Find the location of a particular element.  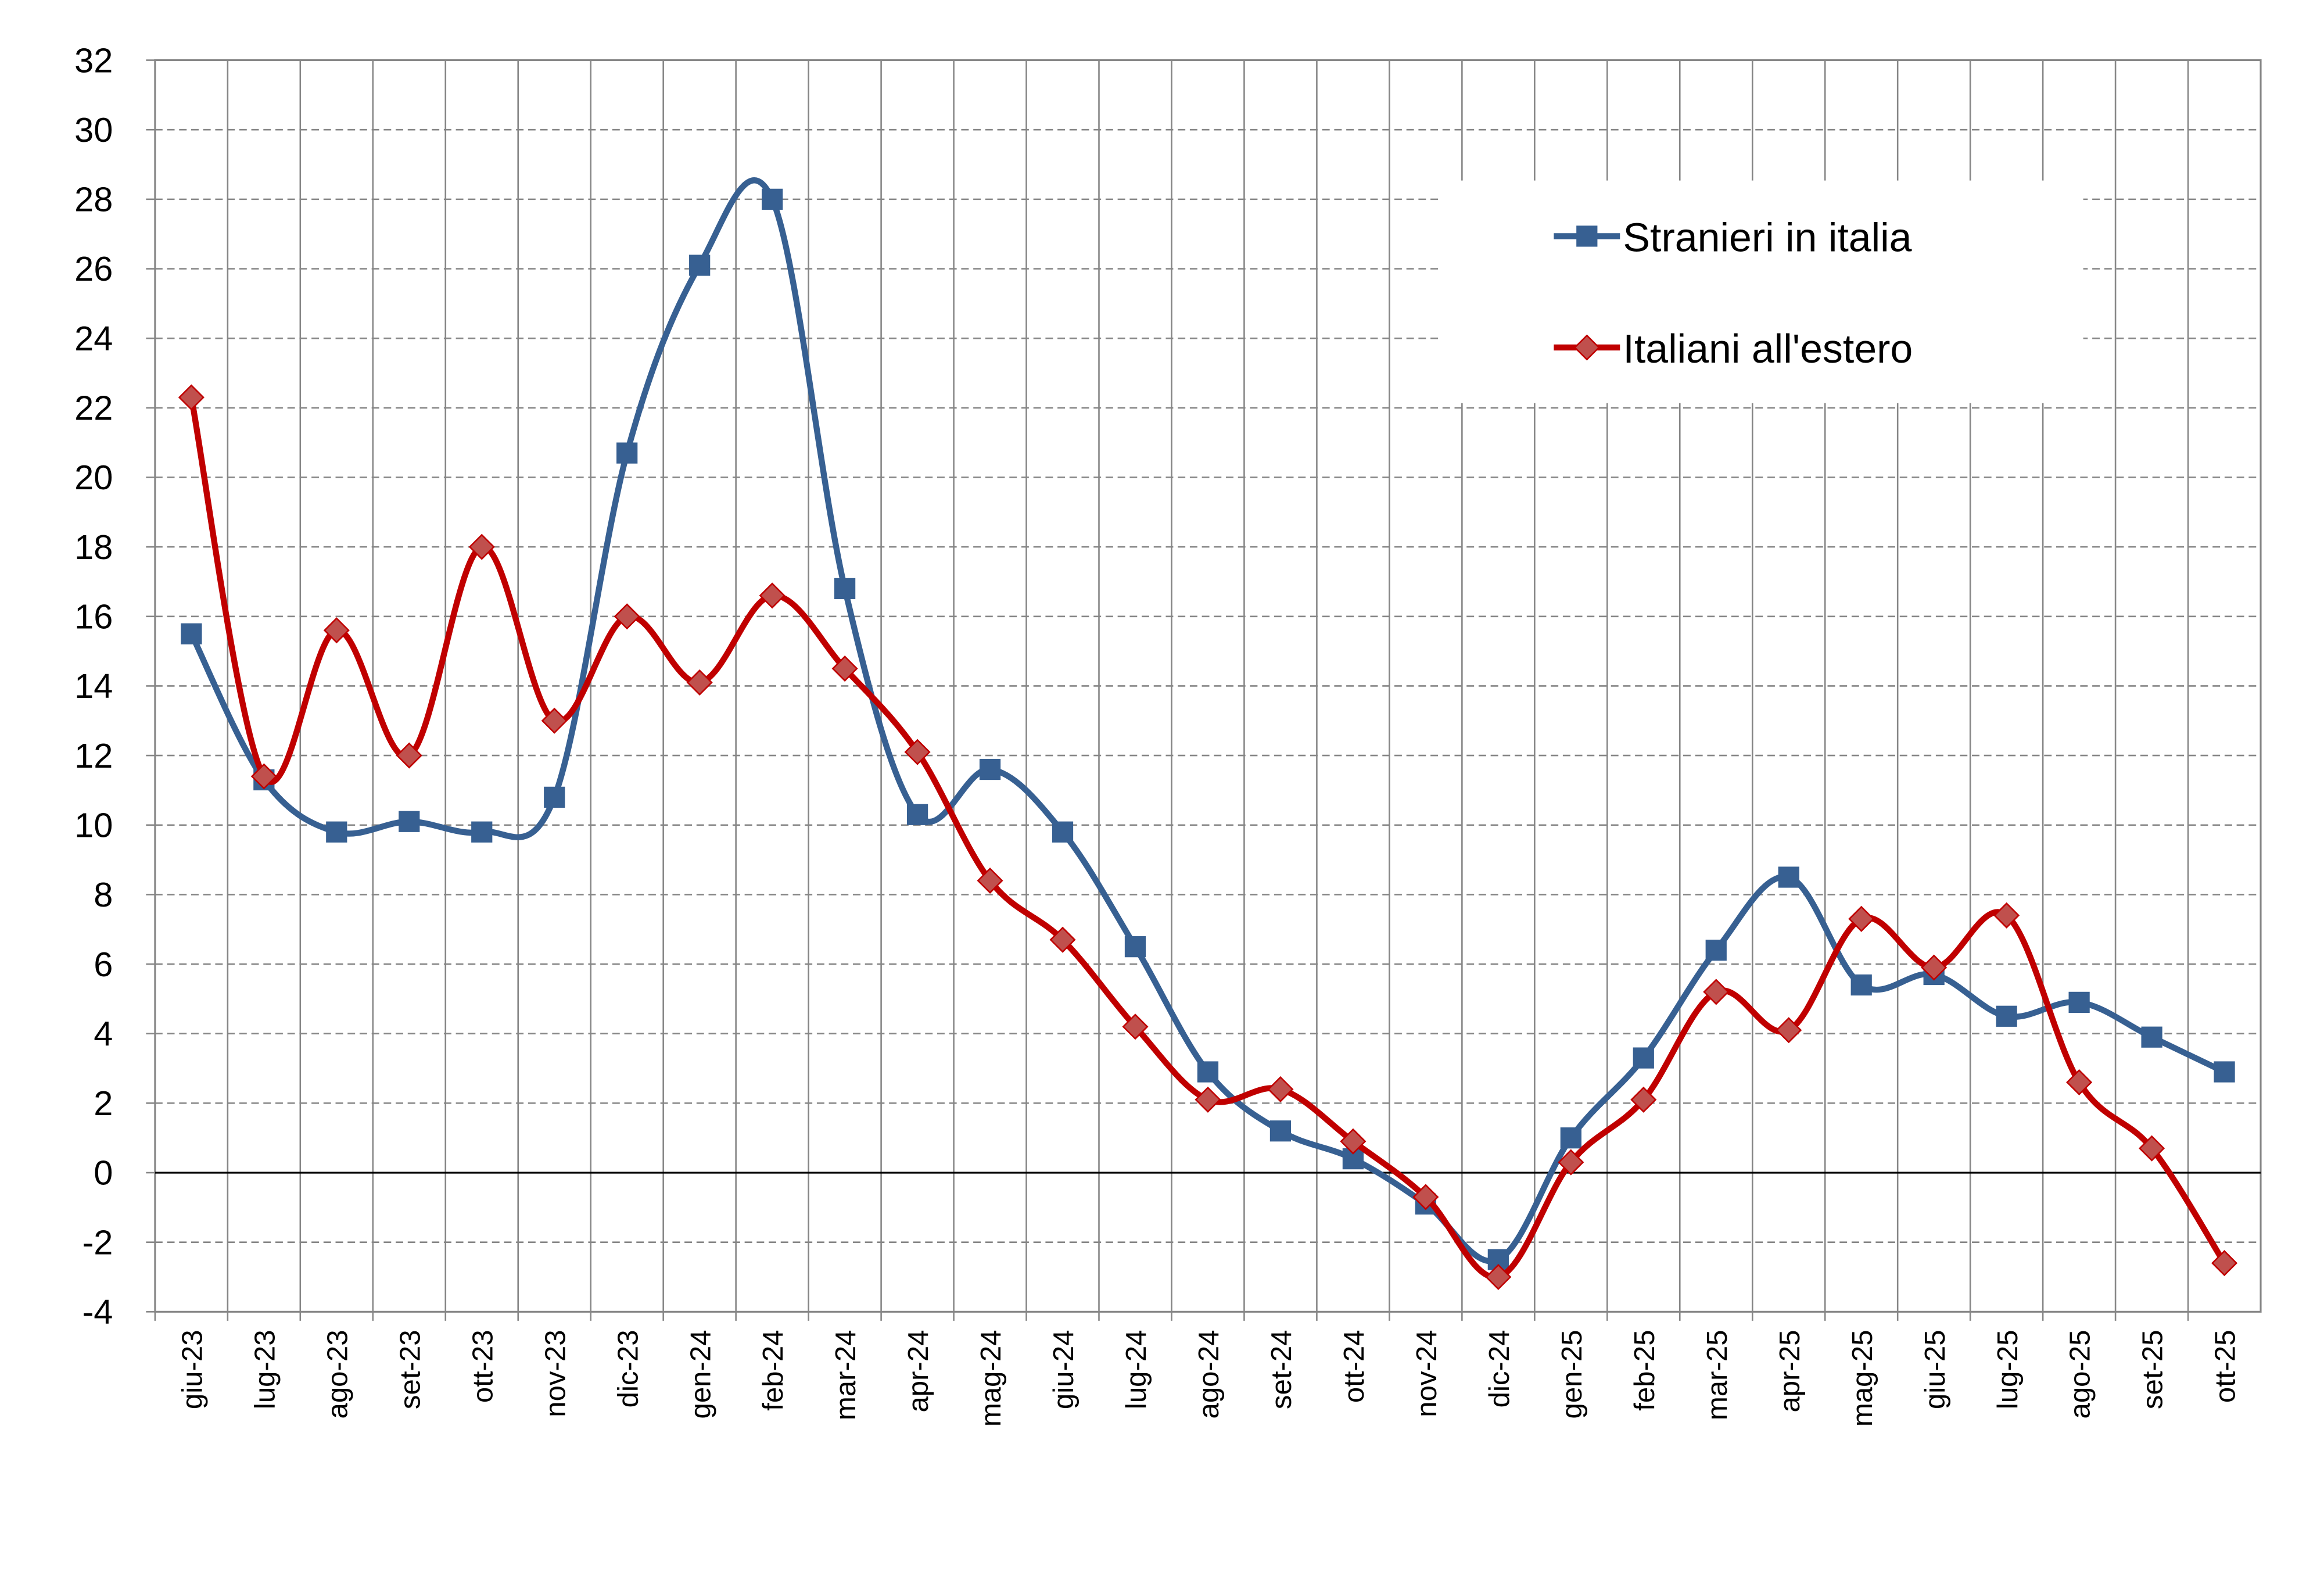

y-tick-label: 8 is located at coordinates (103, 895).